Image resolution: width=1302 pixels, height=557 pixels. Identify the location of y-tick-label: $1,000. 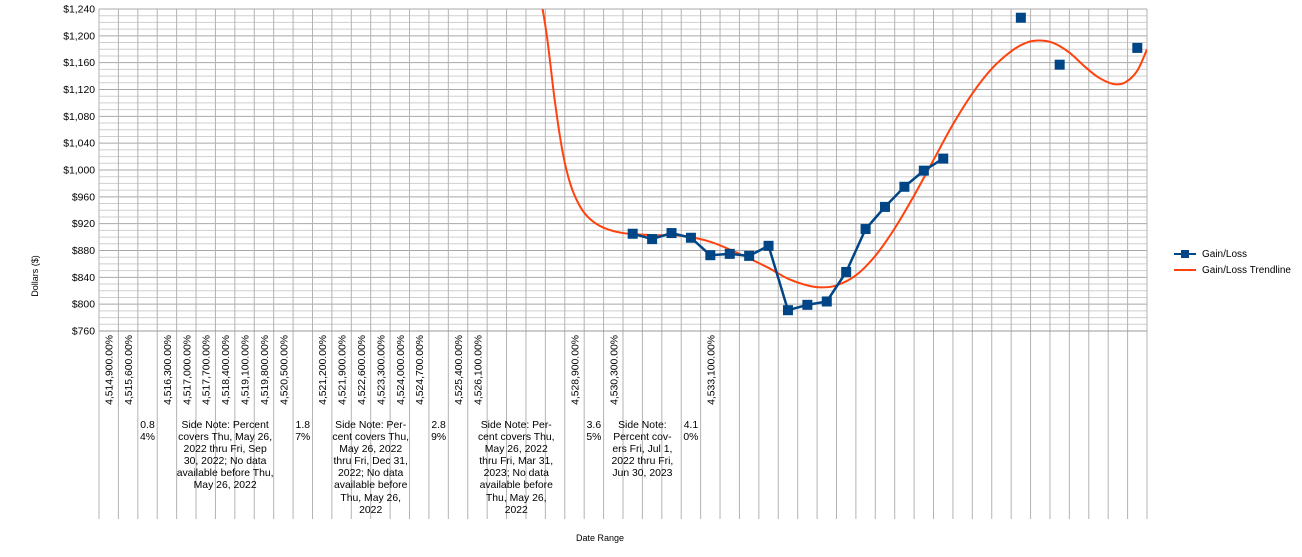
(79, 171).